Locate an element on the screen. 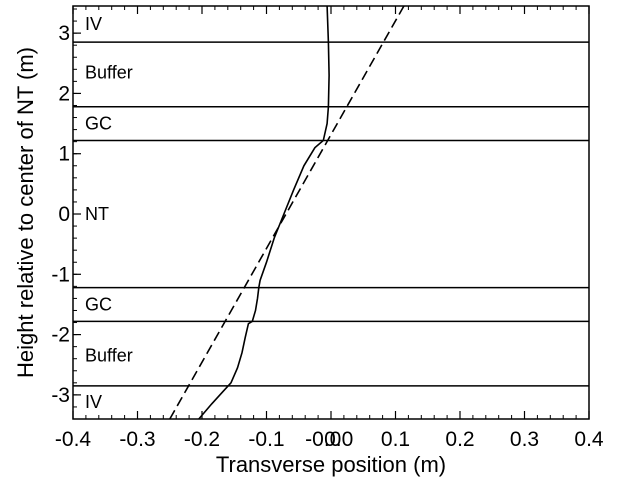 The width and height of the screenshot is (630, 477). y-tick-label: -3 is located at coordinates (60, 395).